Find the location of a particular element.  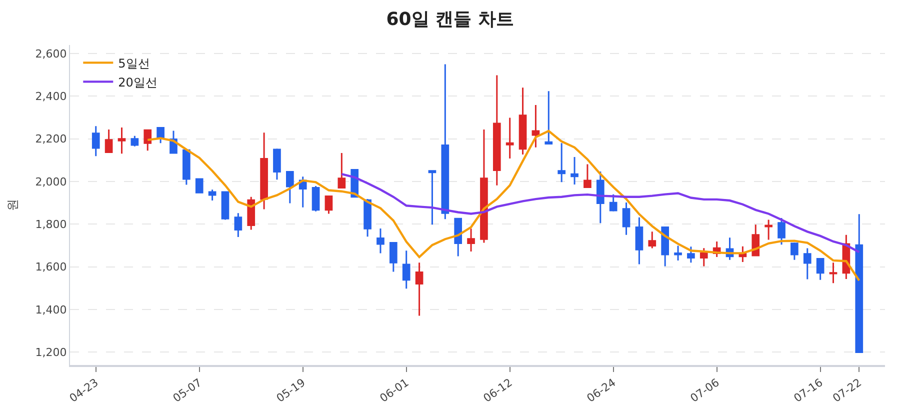

legend-label: 5일선 is located at coordinates (134, 63).